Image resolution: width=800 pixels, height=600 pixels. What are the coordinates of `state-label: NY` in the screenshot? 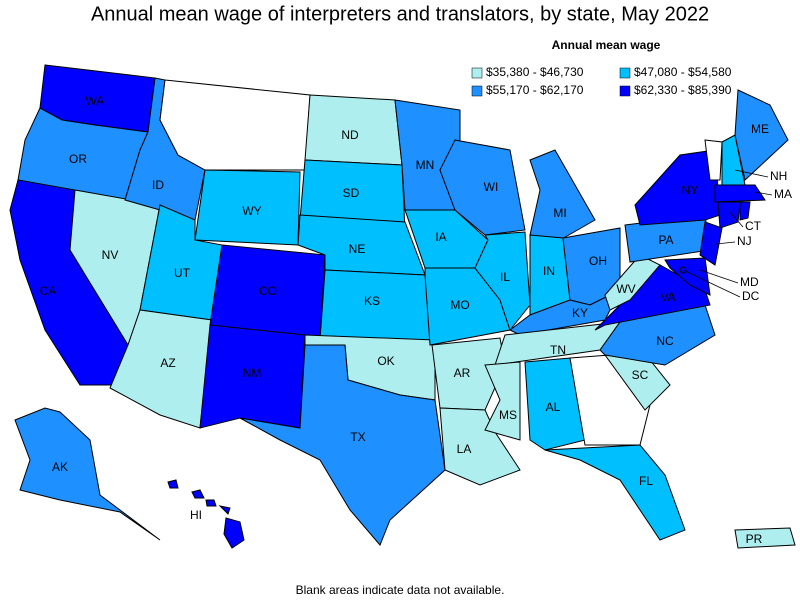 It's located at (690, 190).